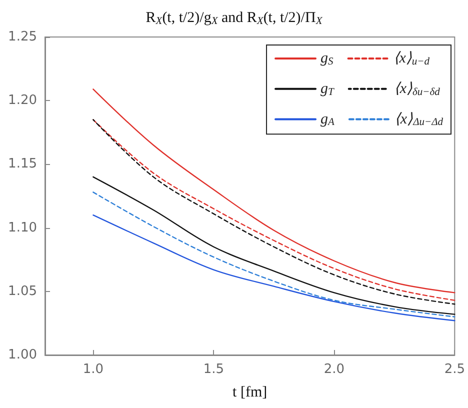 The height and width of the screenshot is (408, 468). I want to click on y-tick-label: 1.05, so click(22, 291).